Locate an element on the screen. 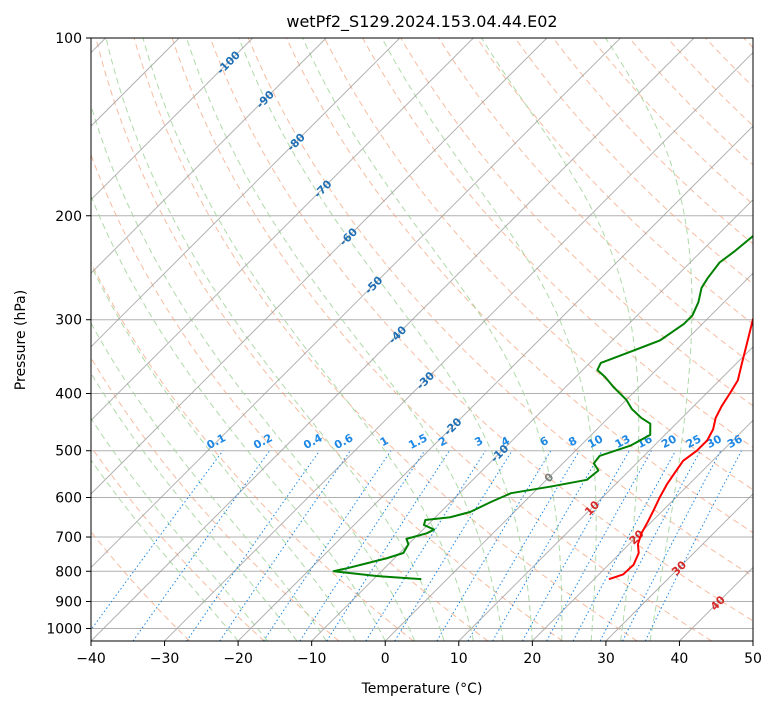 This screenshot has height=708, width=775. chart-title: wetPf2_S129.2024.153.04.44.E02 is located at coordinates (421, 22).